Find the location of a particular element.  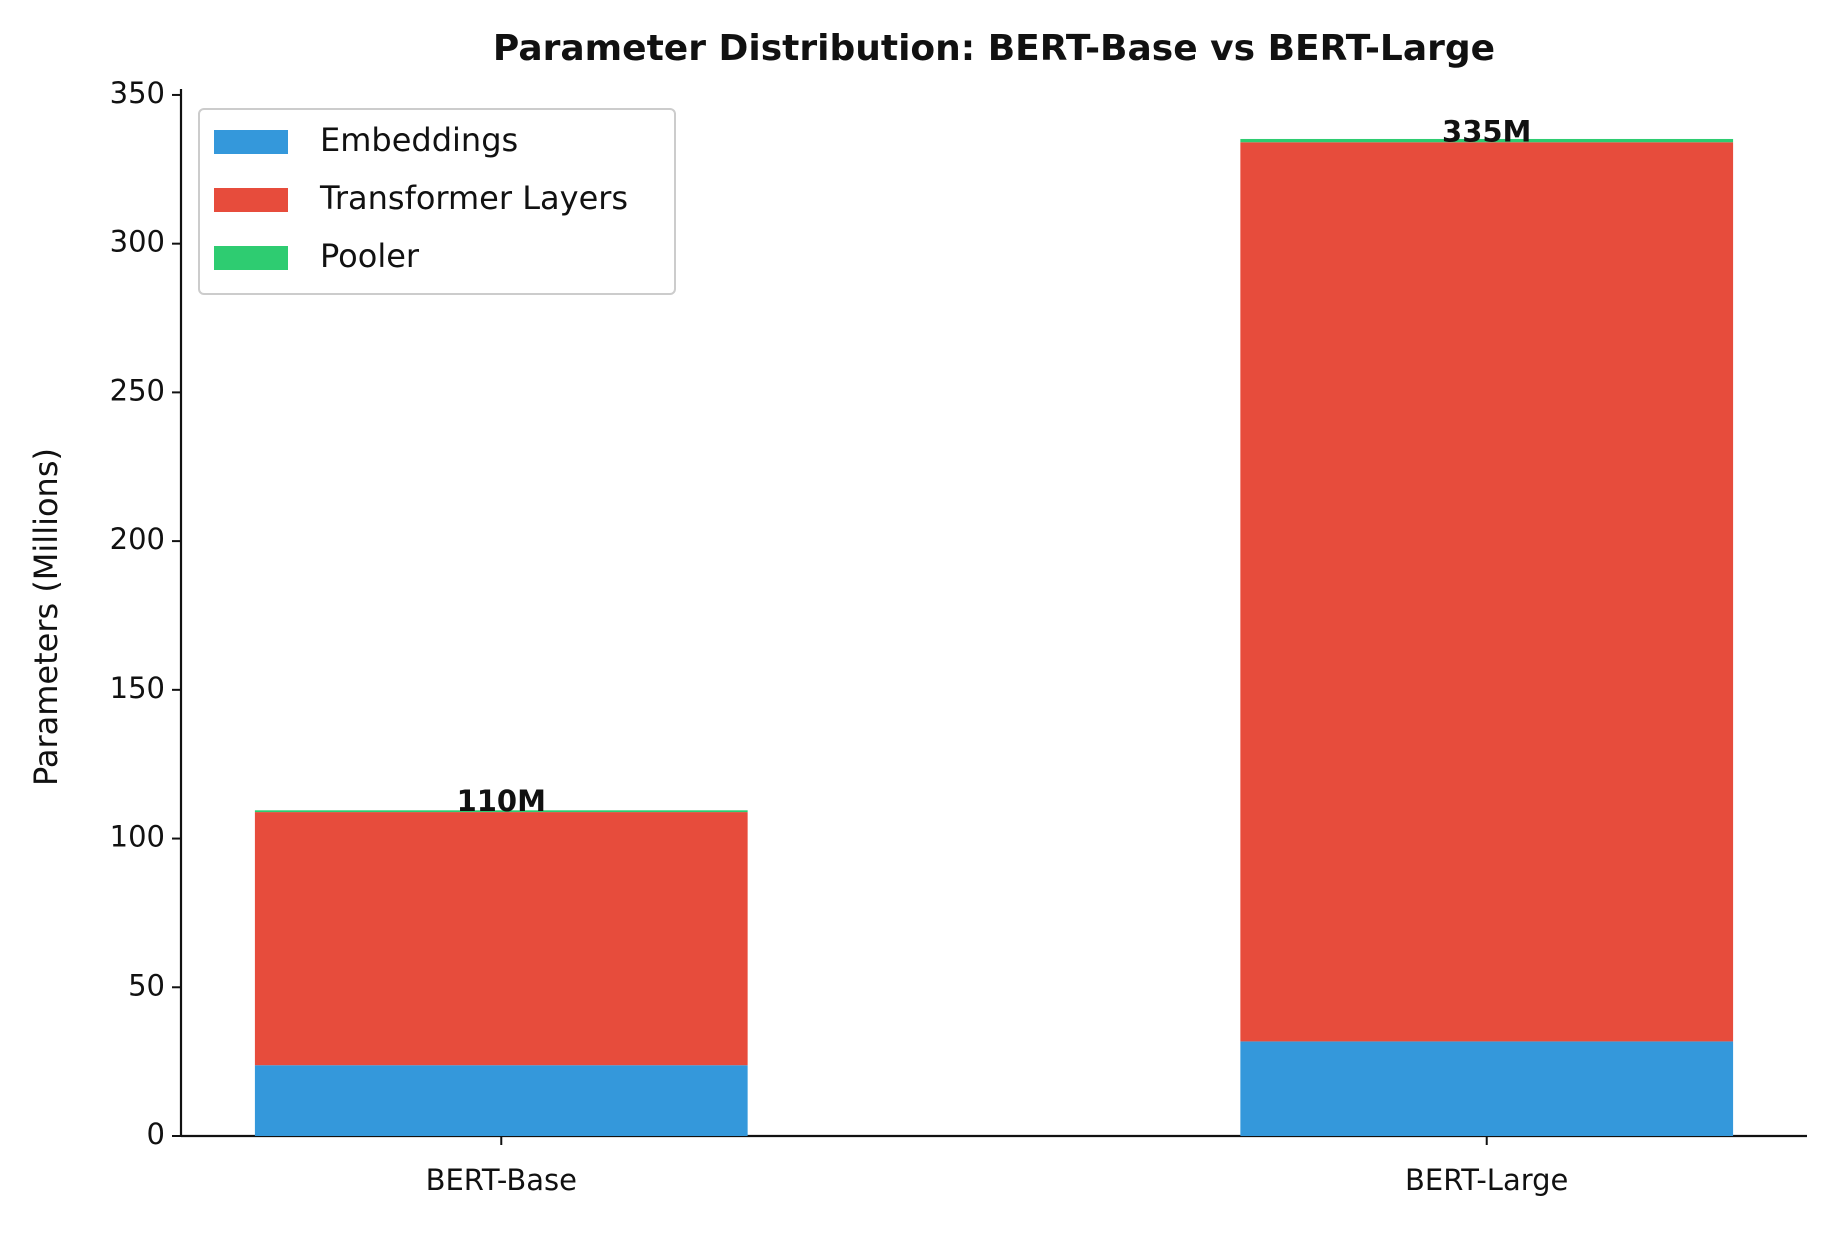

y-tick-label: 350 is located at coordinates (137, 93).